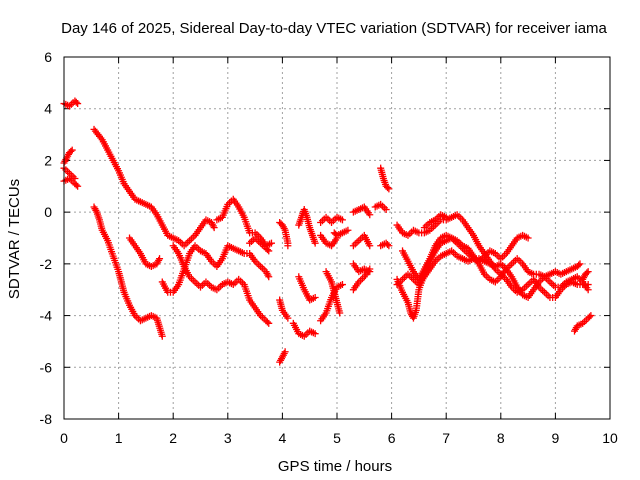 The width and height of the screenshot is (640, 480). What do you see at coordinates (465, 257) in the screenshot?
I see `series-track-ag` at bounding box center [465, 257].